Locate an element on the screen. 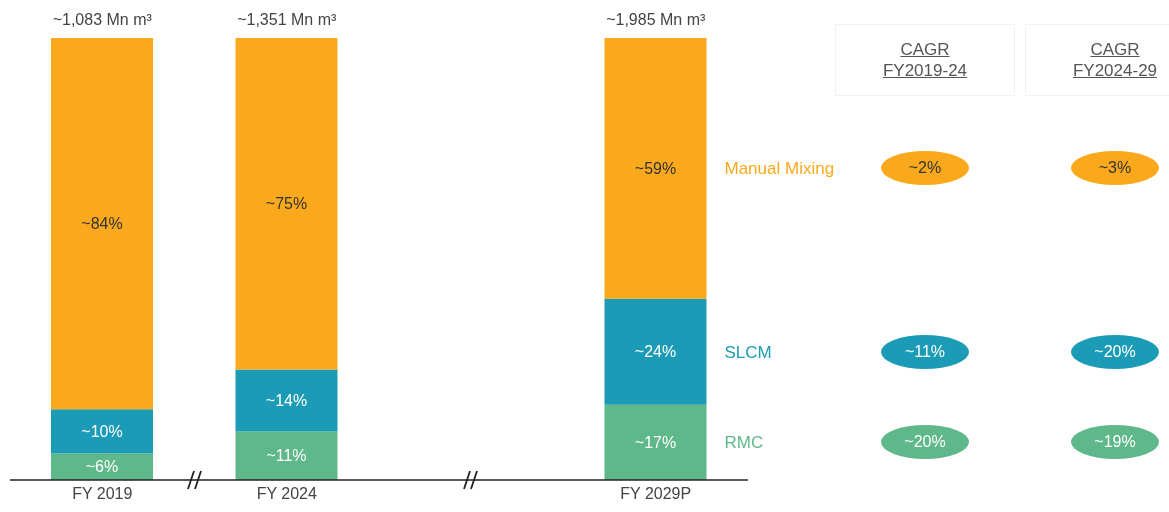 This screenshot has width=1169, height=512. text: ~3% is located at coordinates (1115, 168).